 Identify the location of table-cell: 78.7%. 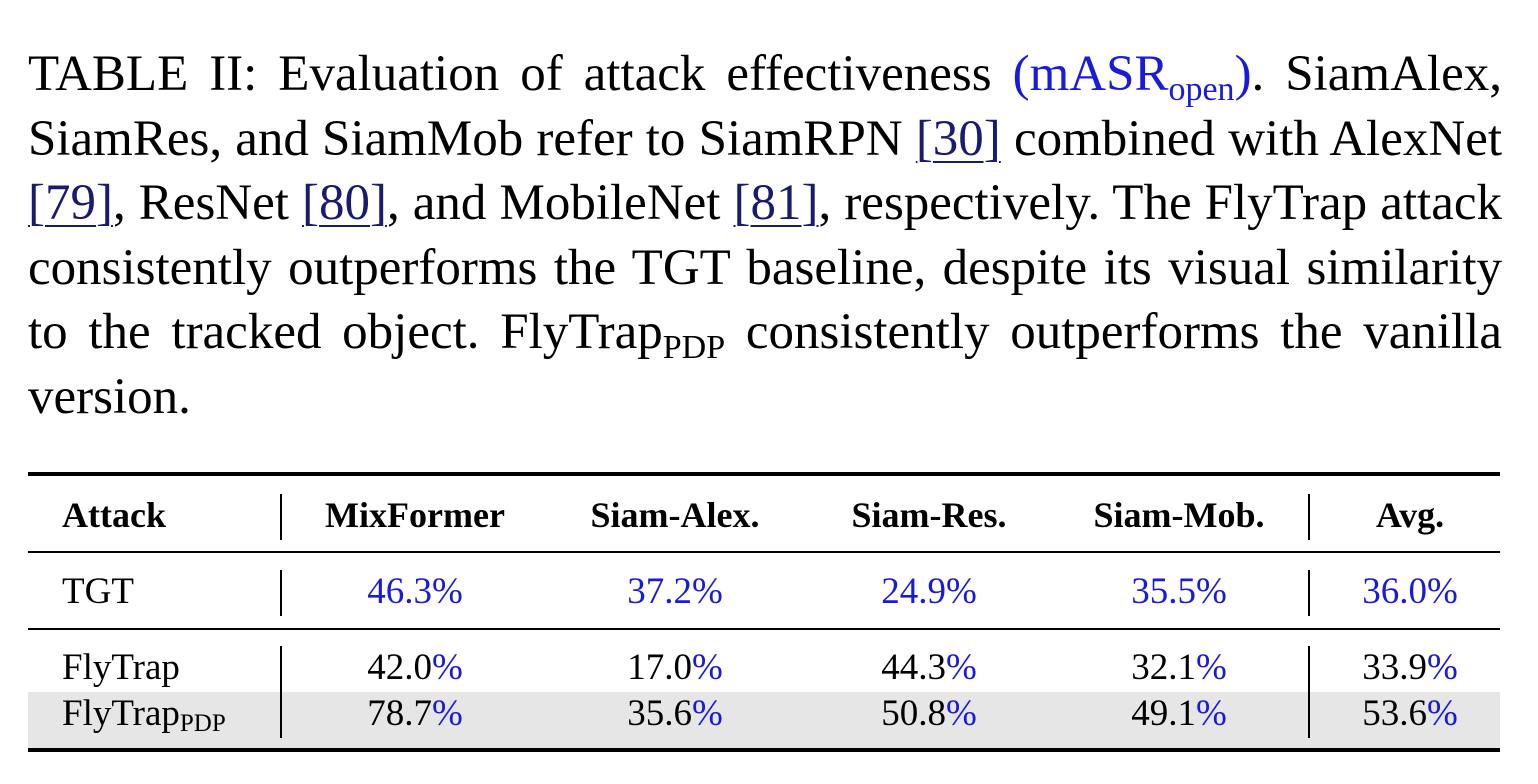
(415, 713).